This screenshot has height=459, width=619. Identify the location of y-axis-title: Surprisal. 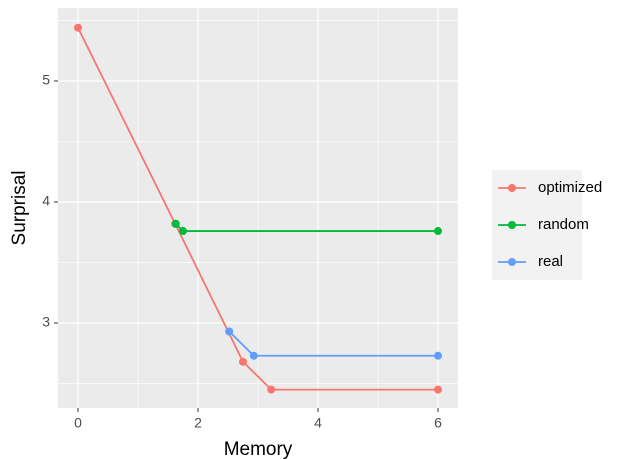
(19, 208).